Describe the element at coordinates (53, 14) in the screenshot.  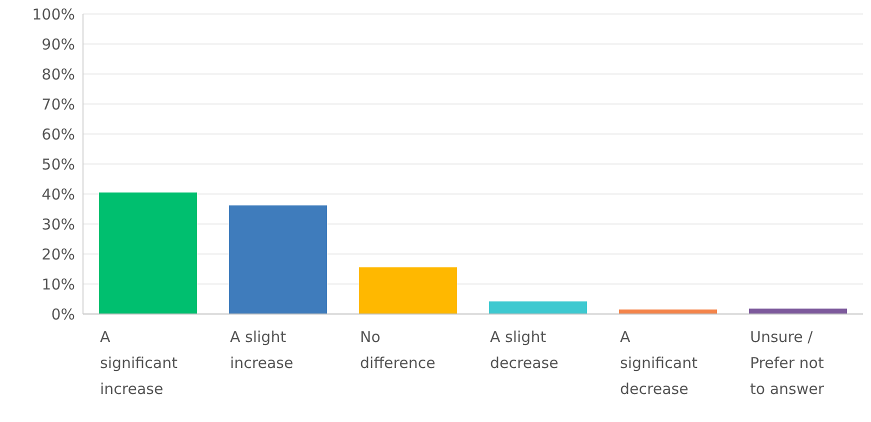
I see `y-tick-label: 100%` at that location.